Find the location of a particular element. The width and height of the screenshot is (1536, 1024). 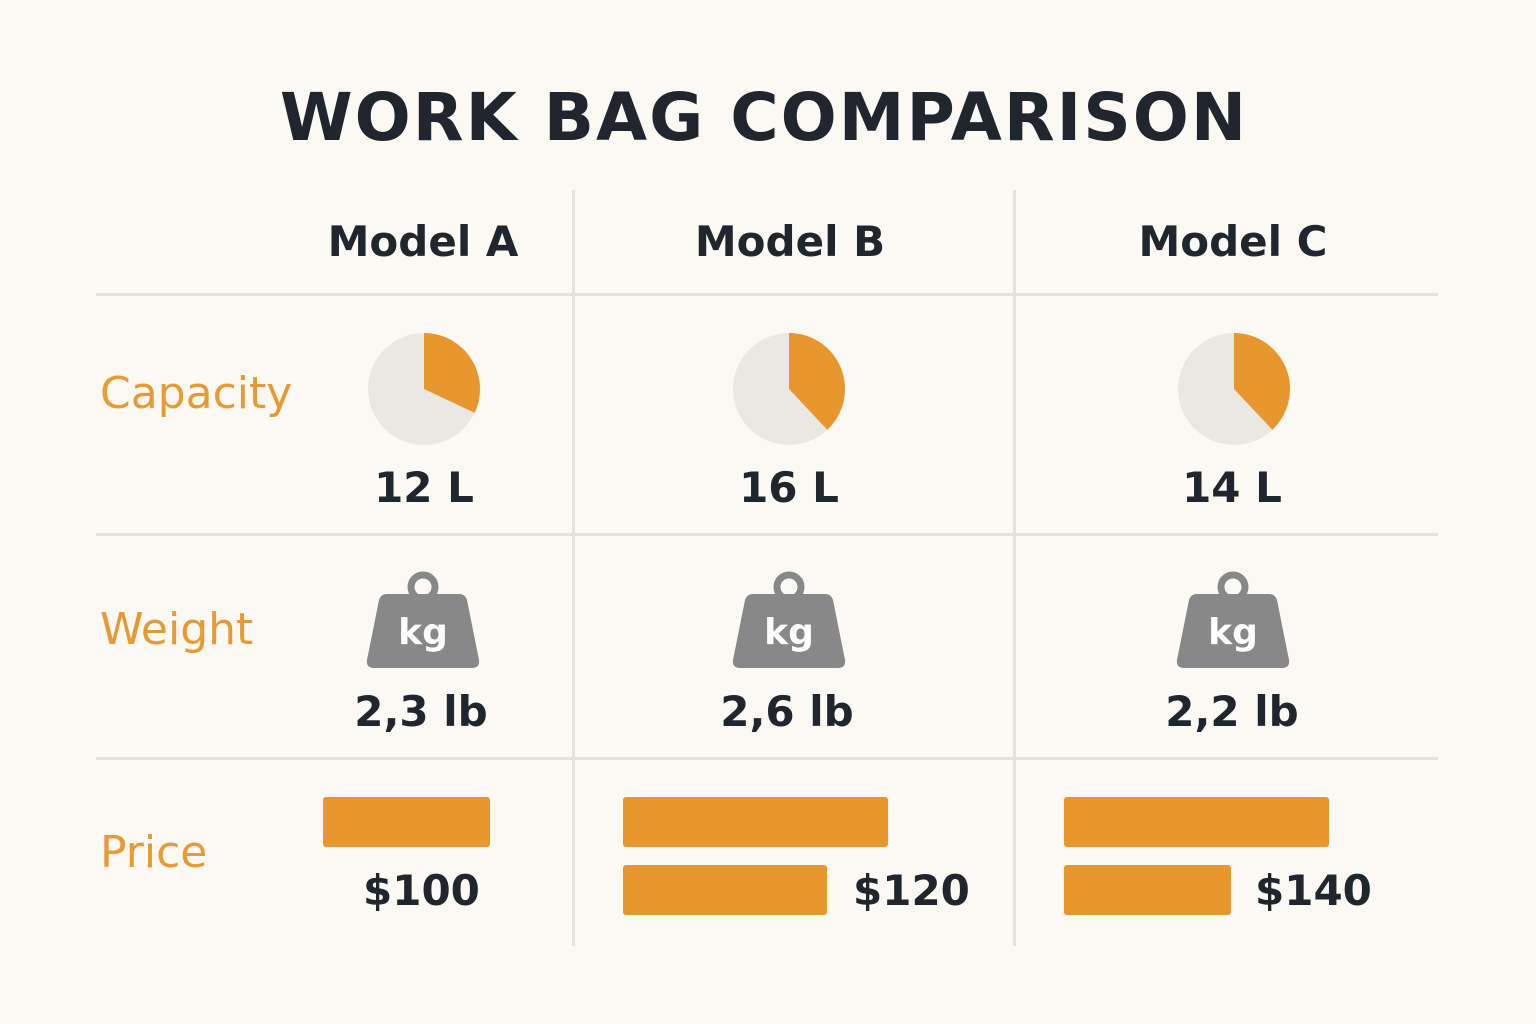

column-divider-b-c is located at coordinates (1014, 568).